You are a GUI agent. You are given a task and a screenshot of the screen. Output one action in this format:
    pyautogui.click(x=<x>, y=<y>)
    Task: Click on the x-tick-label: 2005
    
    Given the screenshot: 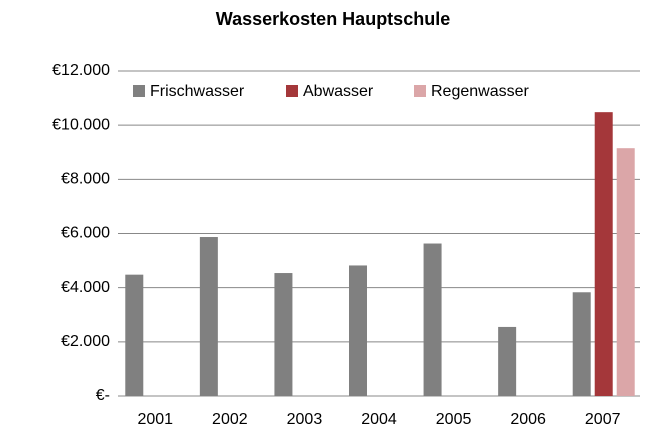 What is the action you would take?
    pyautogui.click(x=454, y=419)
    